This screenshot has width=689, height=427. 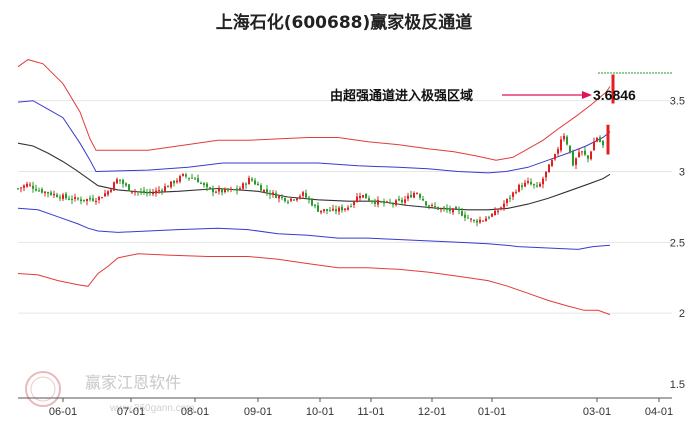 I want to click on band-line-outer-lower, so click(x=314, y=284).